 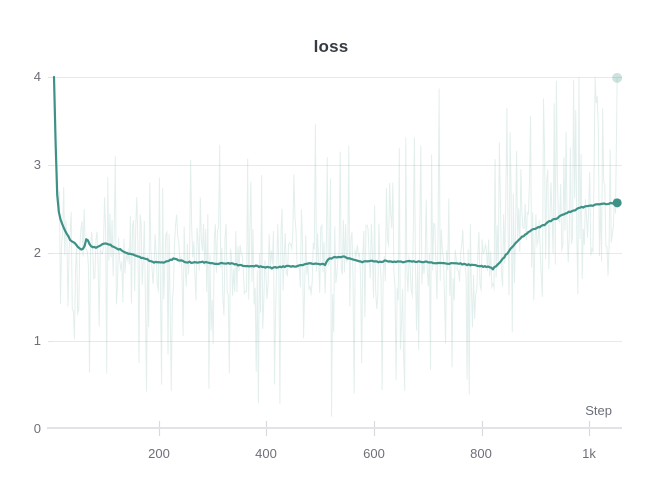 I want to click on x-axis-tick-label-800: 800, so click(x=481, y=453).